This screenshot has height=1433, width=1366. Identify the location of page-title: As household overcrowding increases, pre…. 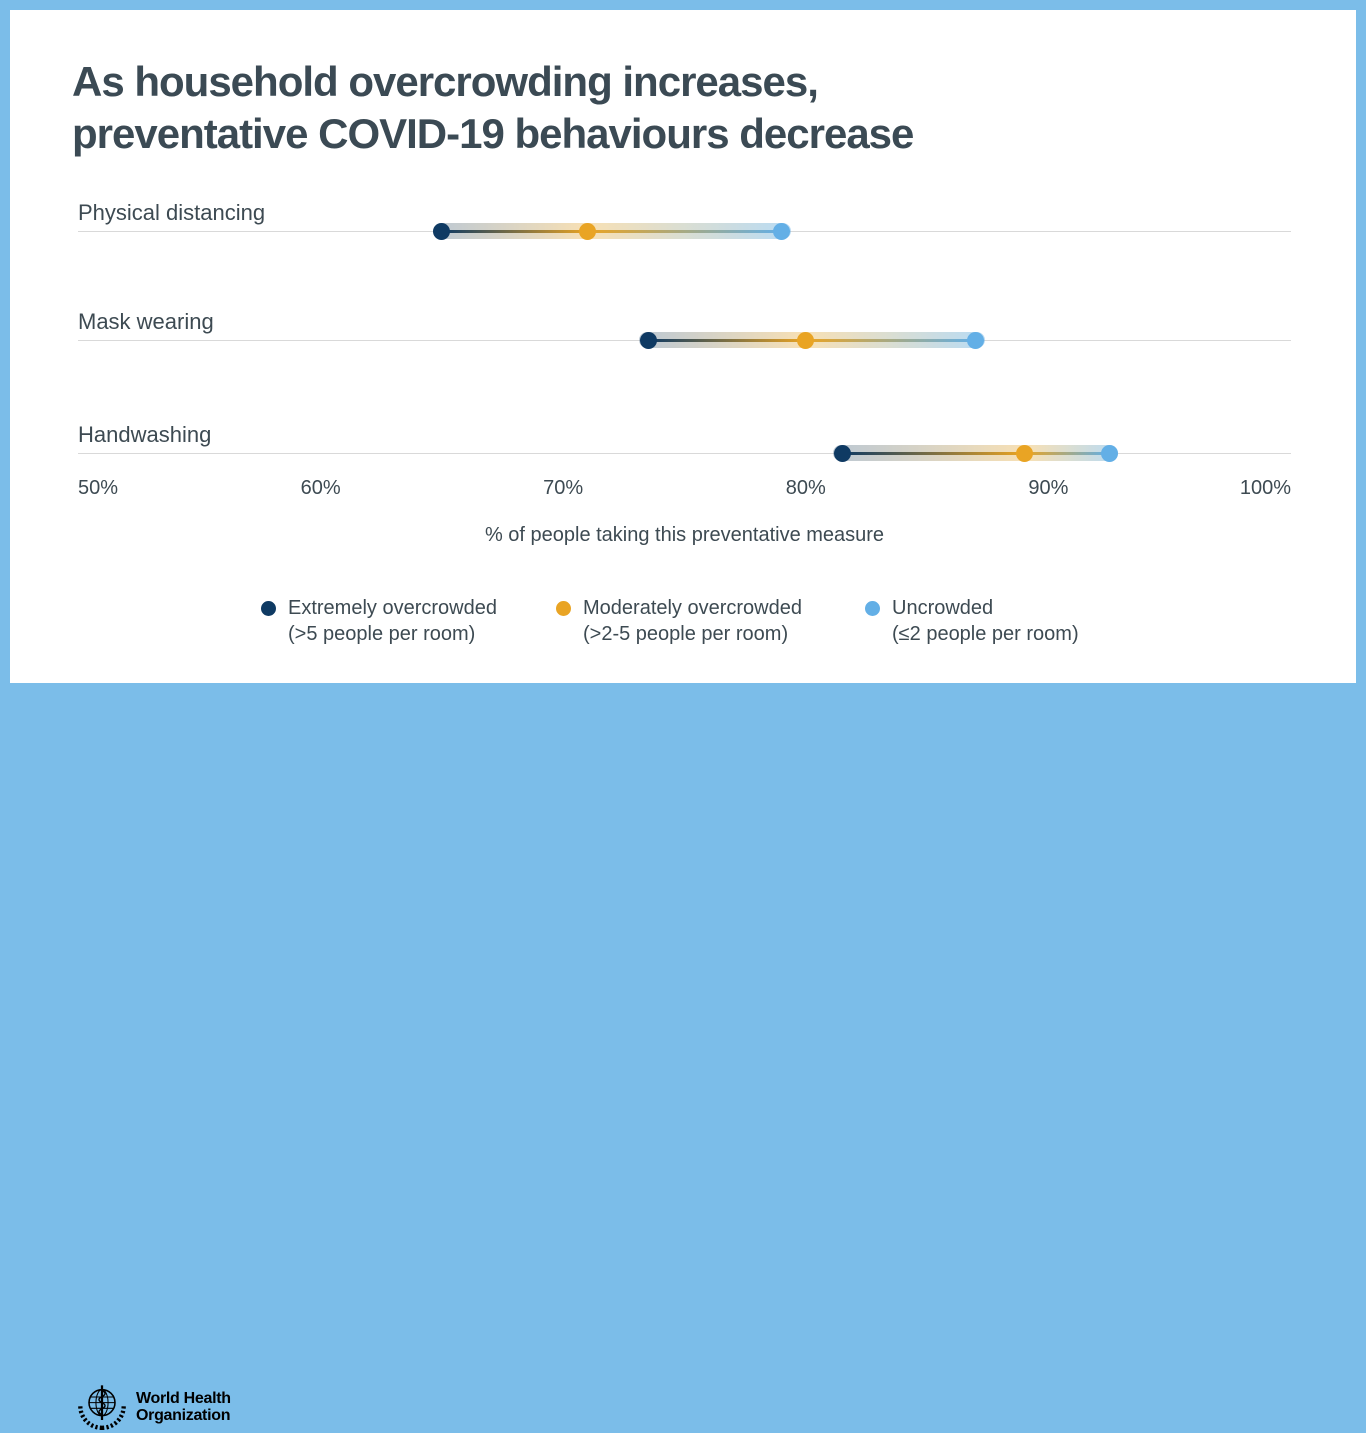
(597, 108).